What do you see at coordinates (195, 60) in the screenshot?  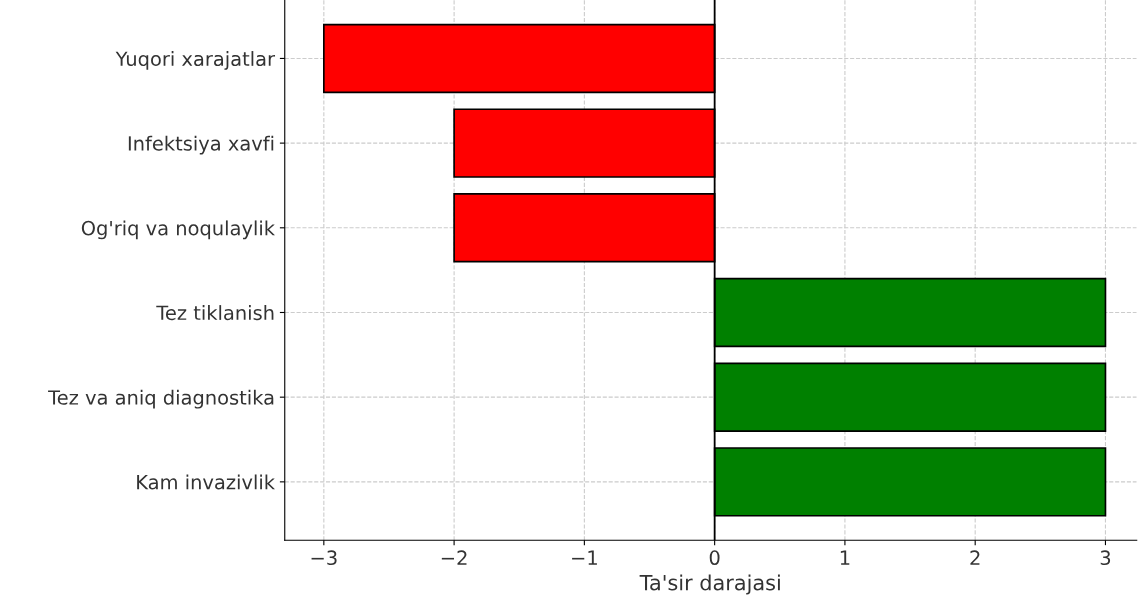 I see `y-tick-label: Yuqori xarajatlar` at bounding box center [195, 60].